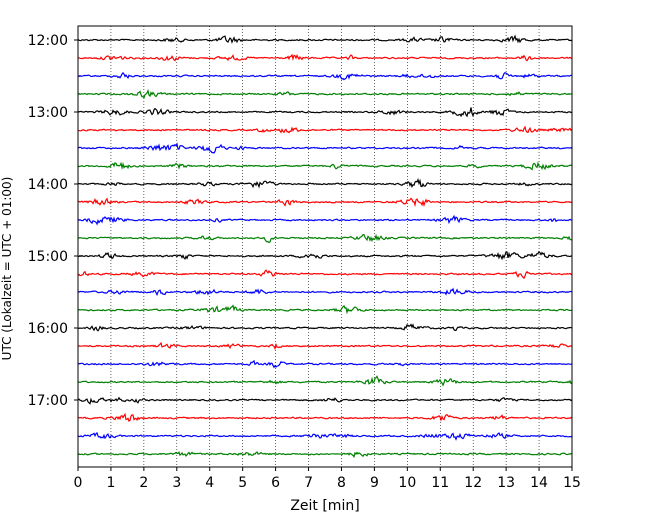  What do you see at coordinates (143, 483) in the screenshot?
I see `x-tick-label: 2` at bounding box center [143, 483].